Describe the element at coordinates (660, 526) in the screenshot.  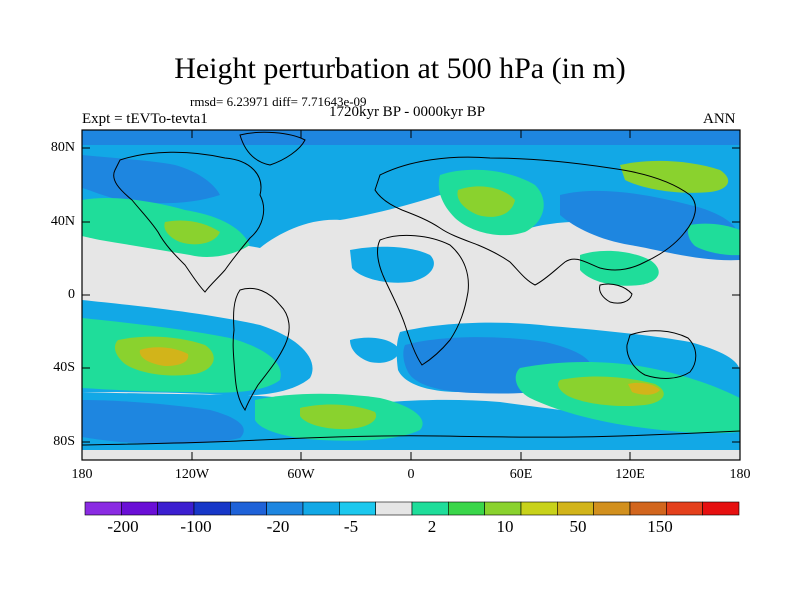
I see `colorbar-label-150: 150` at that location.